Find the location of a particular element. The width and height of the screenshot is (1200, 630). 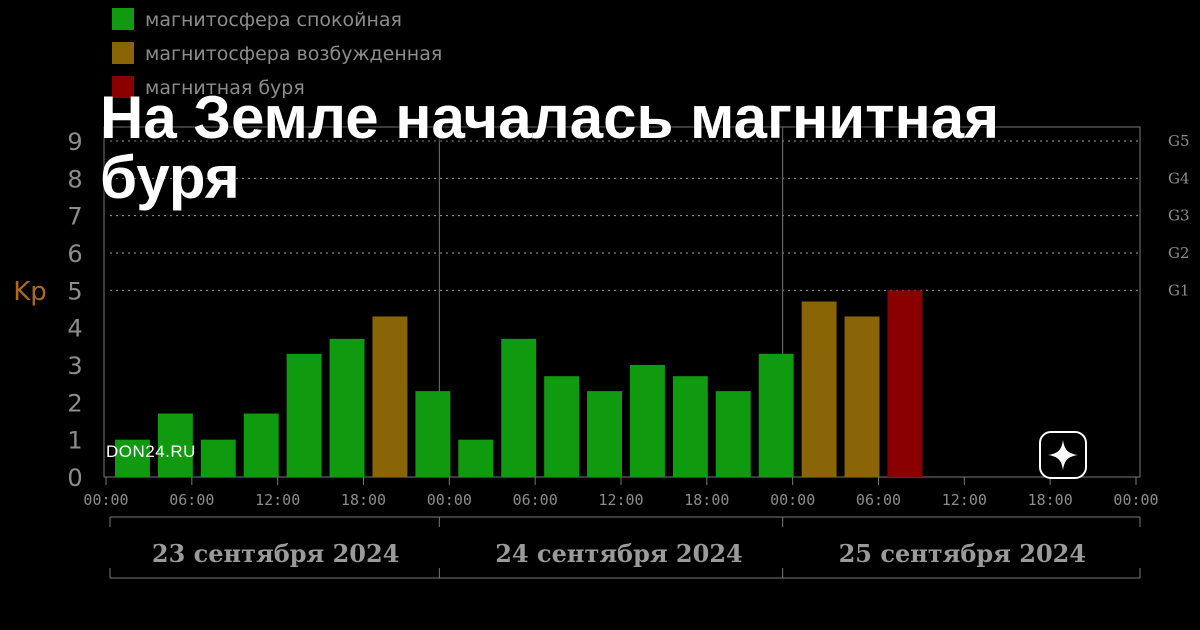

y-tick-label: 6 is located at coordinates (74, 254).